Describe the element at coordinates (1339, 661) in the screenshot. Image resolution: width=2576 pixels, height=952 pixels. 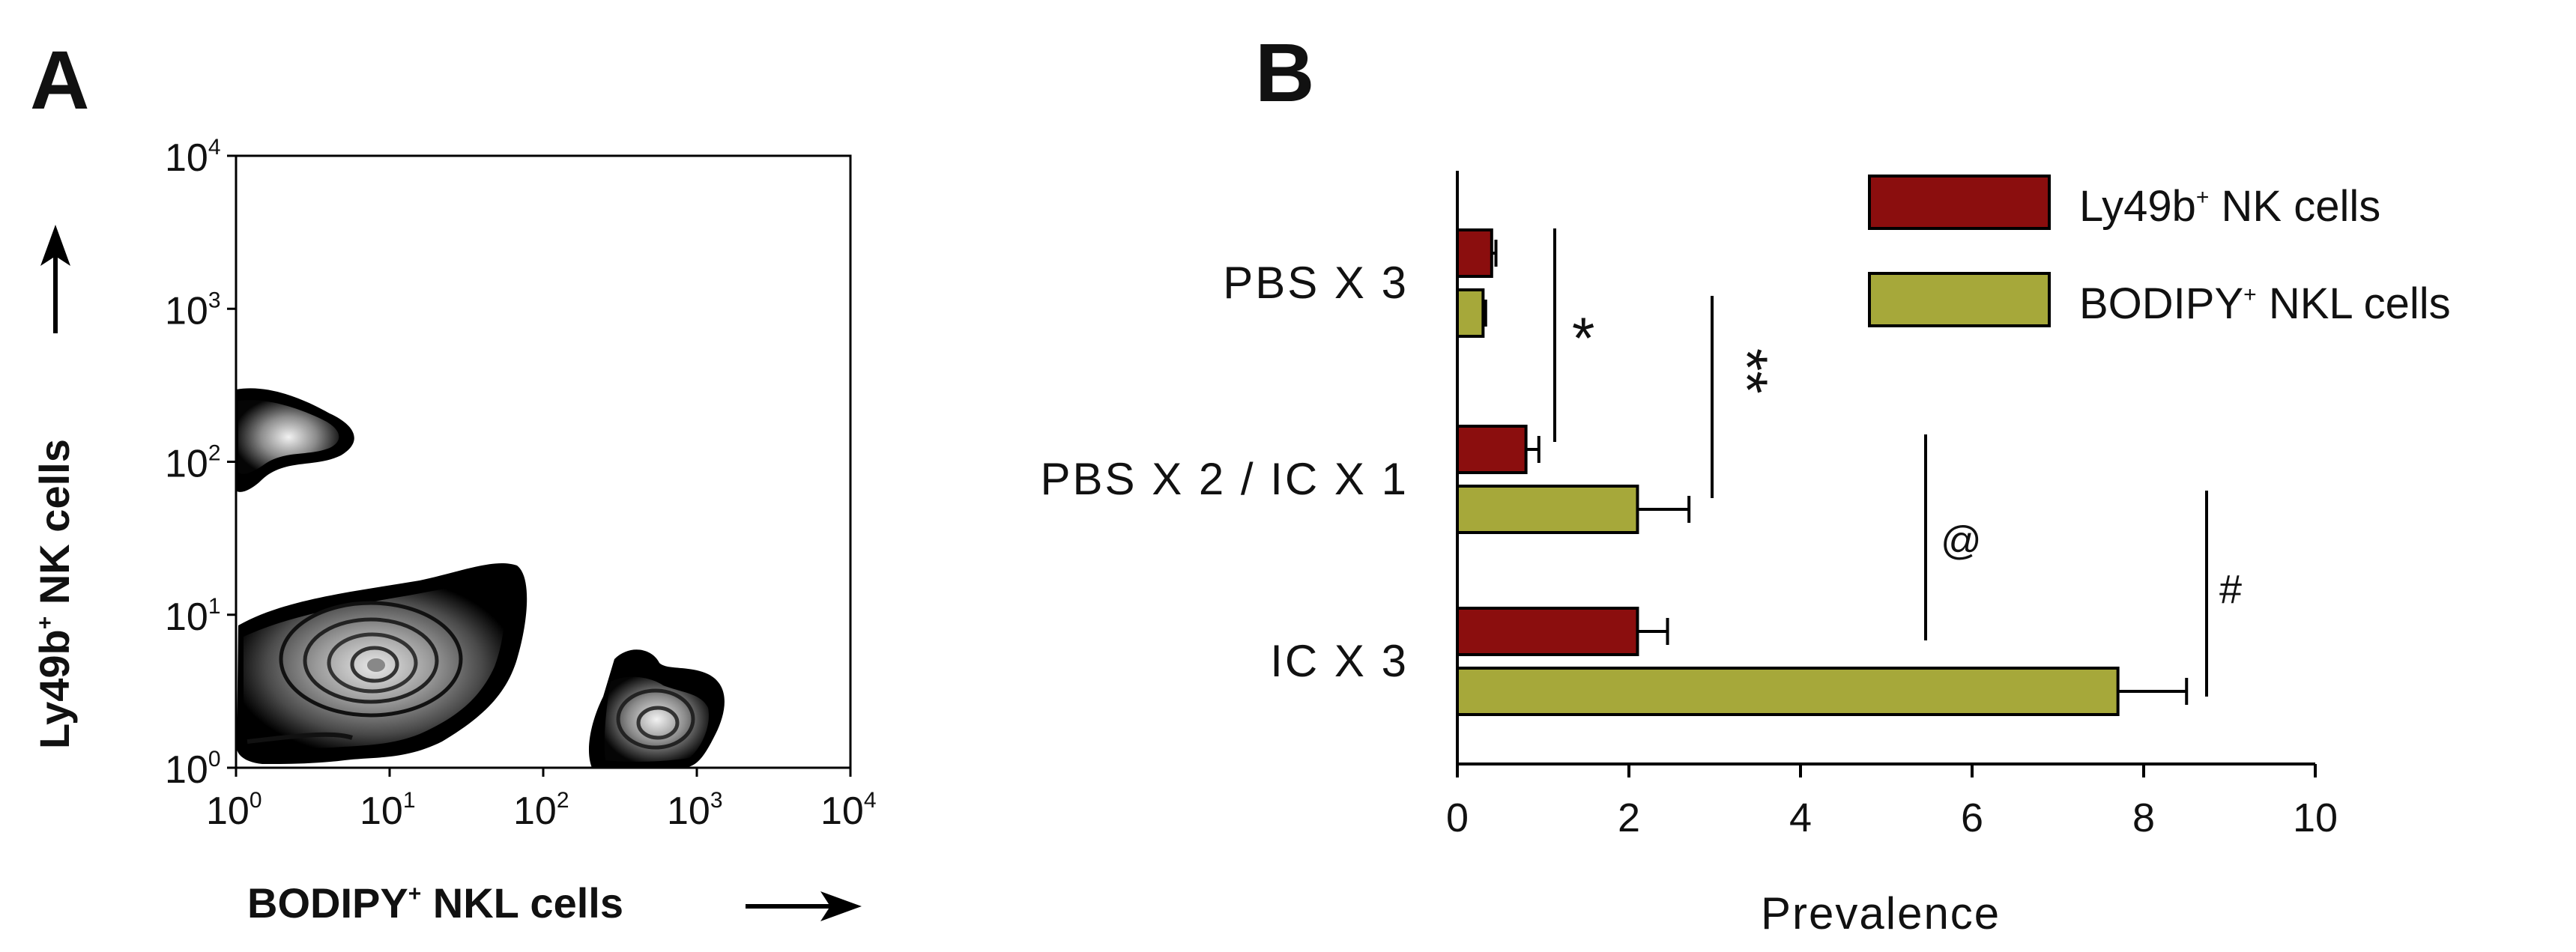
I see `panel-b-category-label: IC X 3` at that location.